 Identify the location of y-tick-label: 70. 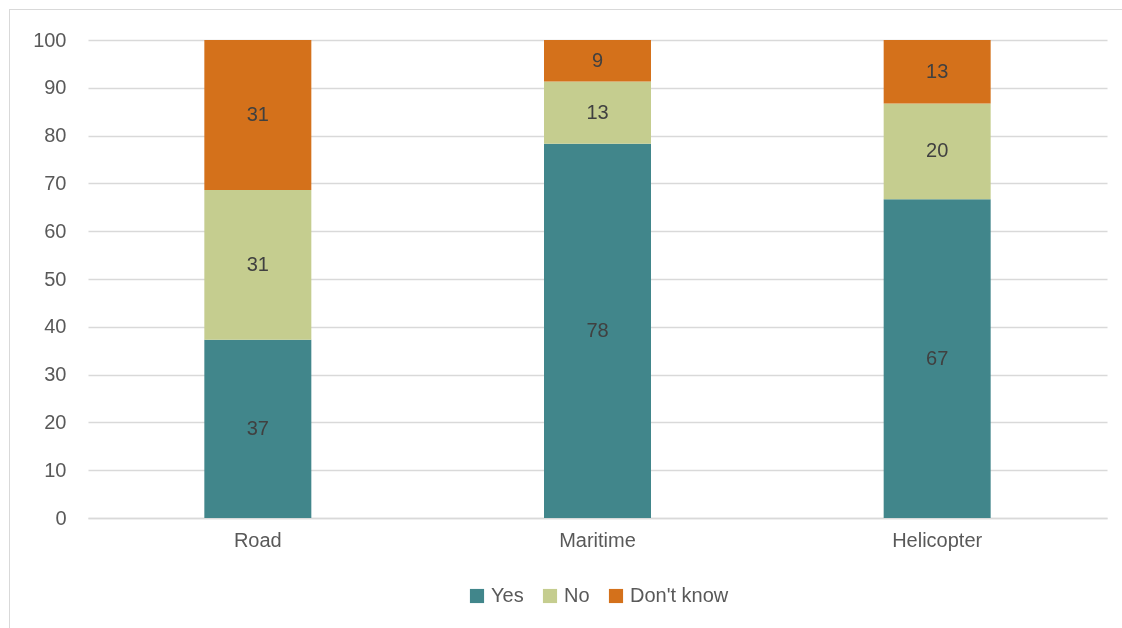
(55, 182).